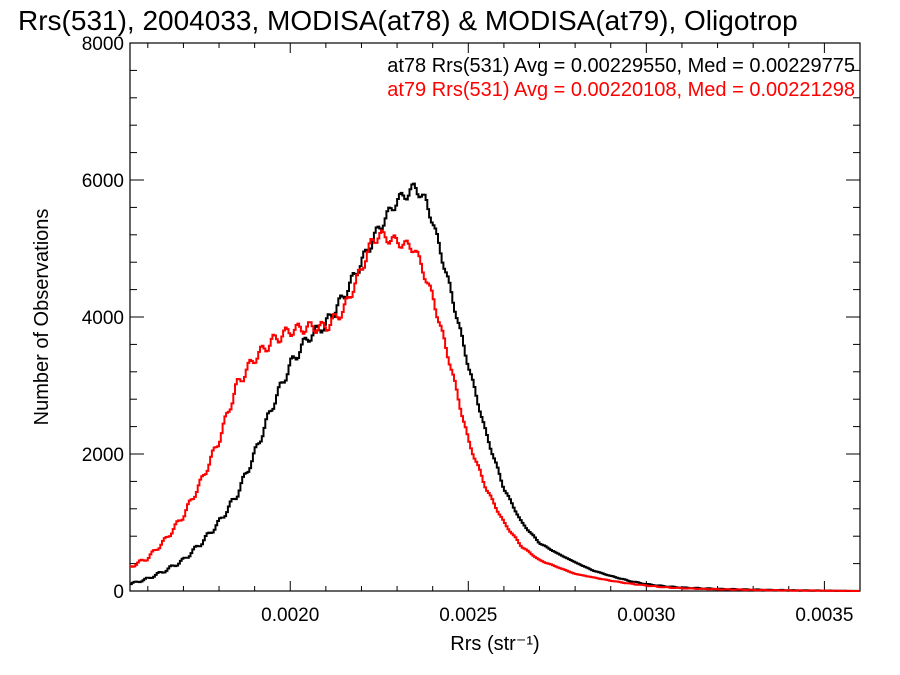 This screenshot has height=675, width=900. What do you see at coordinates (118, 592) in the screenshot?
I see `y-tick-label: 0` at bounding box center [118, 592].